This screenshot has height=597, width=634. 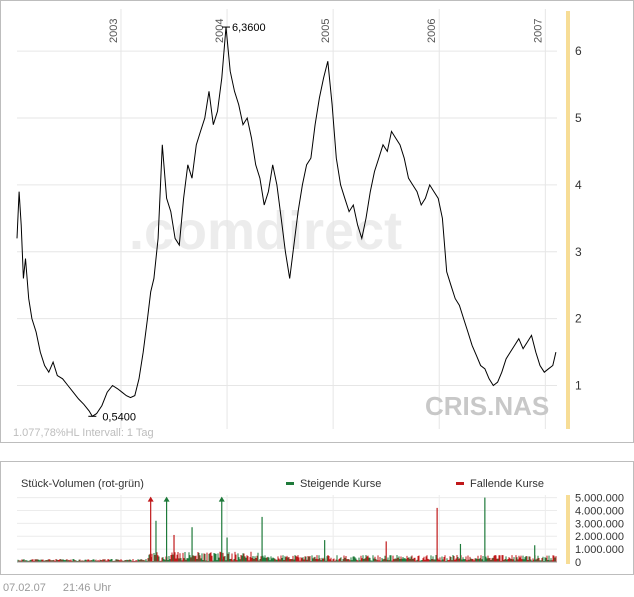 What do you see at coordinates (578, 51) in the screenshot?
I see `y-tick-label: 6` at bounding box center [578, 51].